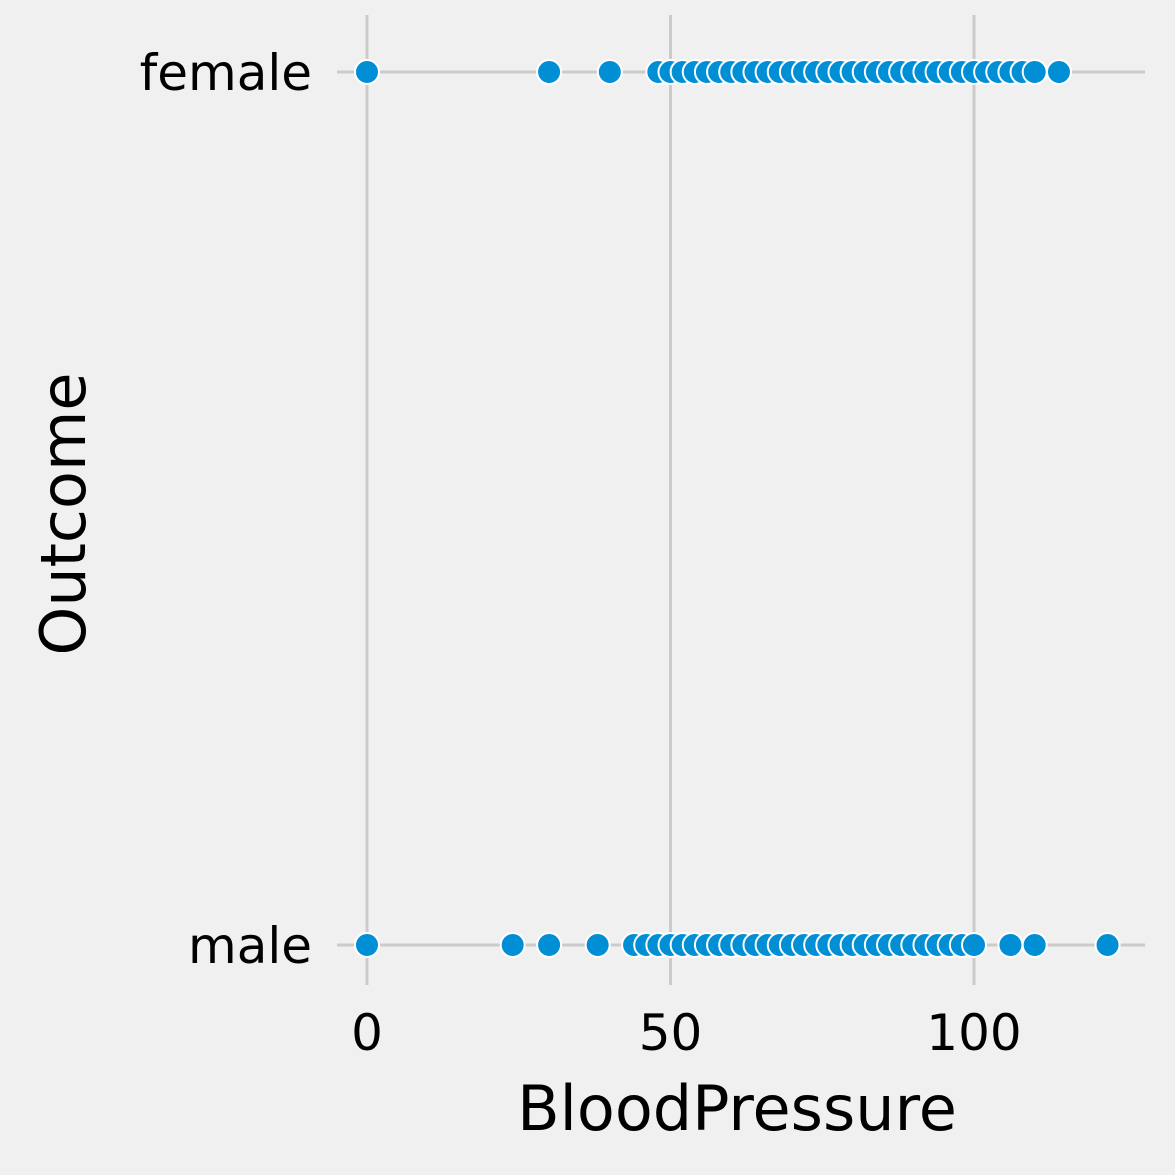 The image size is (1175, 1175). Describe the element at coordinates (737, 1108) in the screenshot. I see `x-axis-label: BloodPressure` at that location.